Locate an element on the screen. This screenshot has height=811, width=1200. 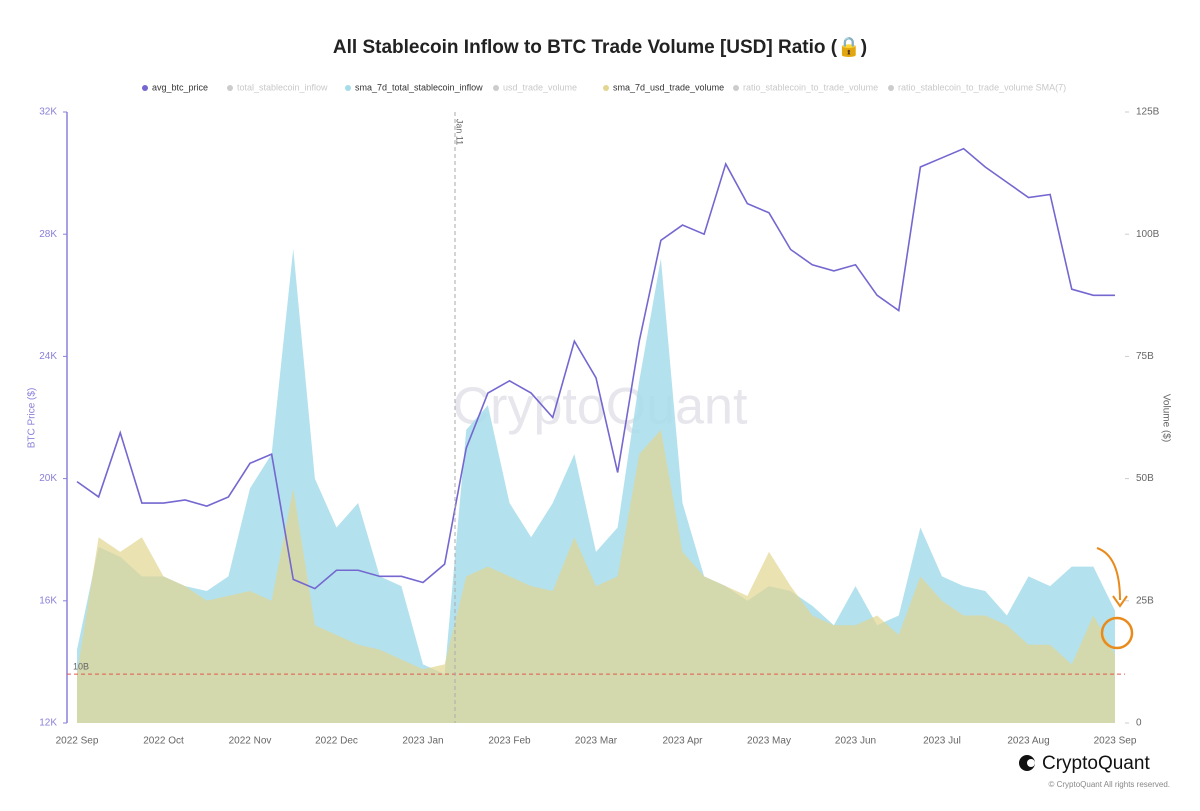
y2-tick-label: 75B is located at coordinates (1145, 356).